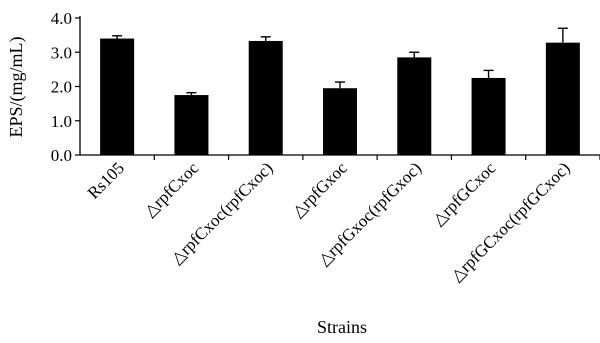  What do you see at coordinates (171, 189) in the screenshot?
I see `x-tick-label: △rpfCxoc` at bounding box center [171, 189].